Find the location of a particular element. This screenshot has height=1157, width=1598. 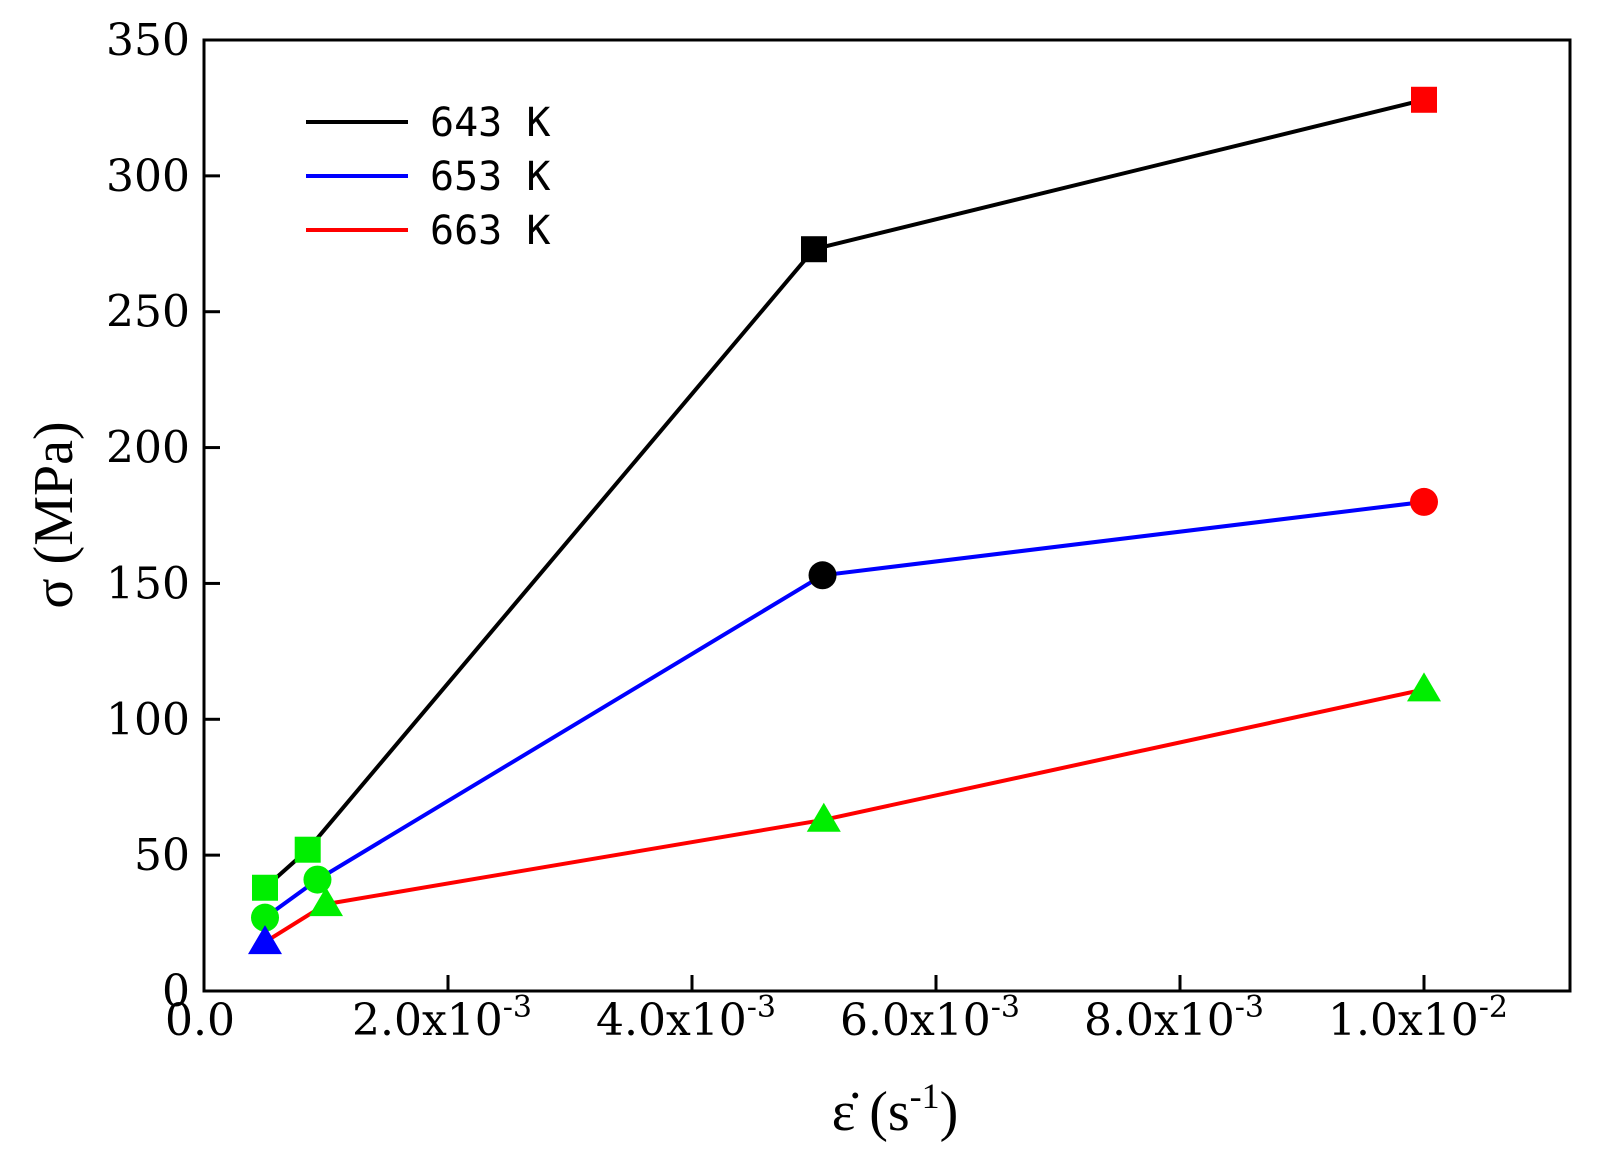

y-tick-label: 0 is located at coordinates (176, 991).